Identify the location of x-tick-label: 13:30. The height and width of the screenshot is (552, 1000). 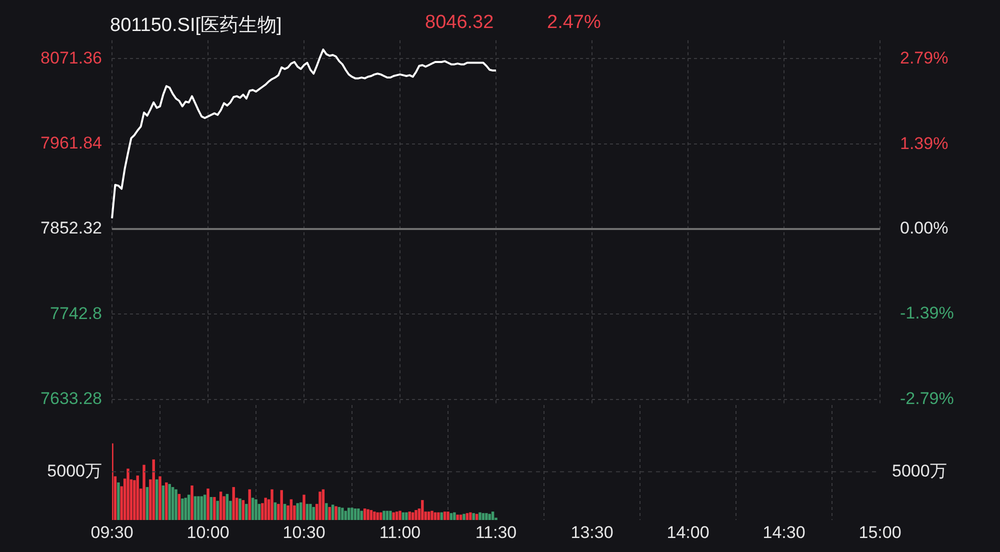
(592, 532).